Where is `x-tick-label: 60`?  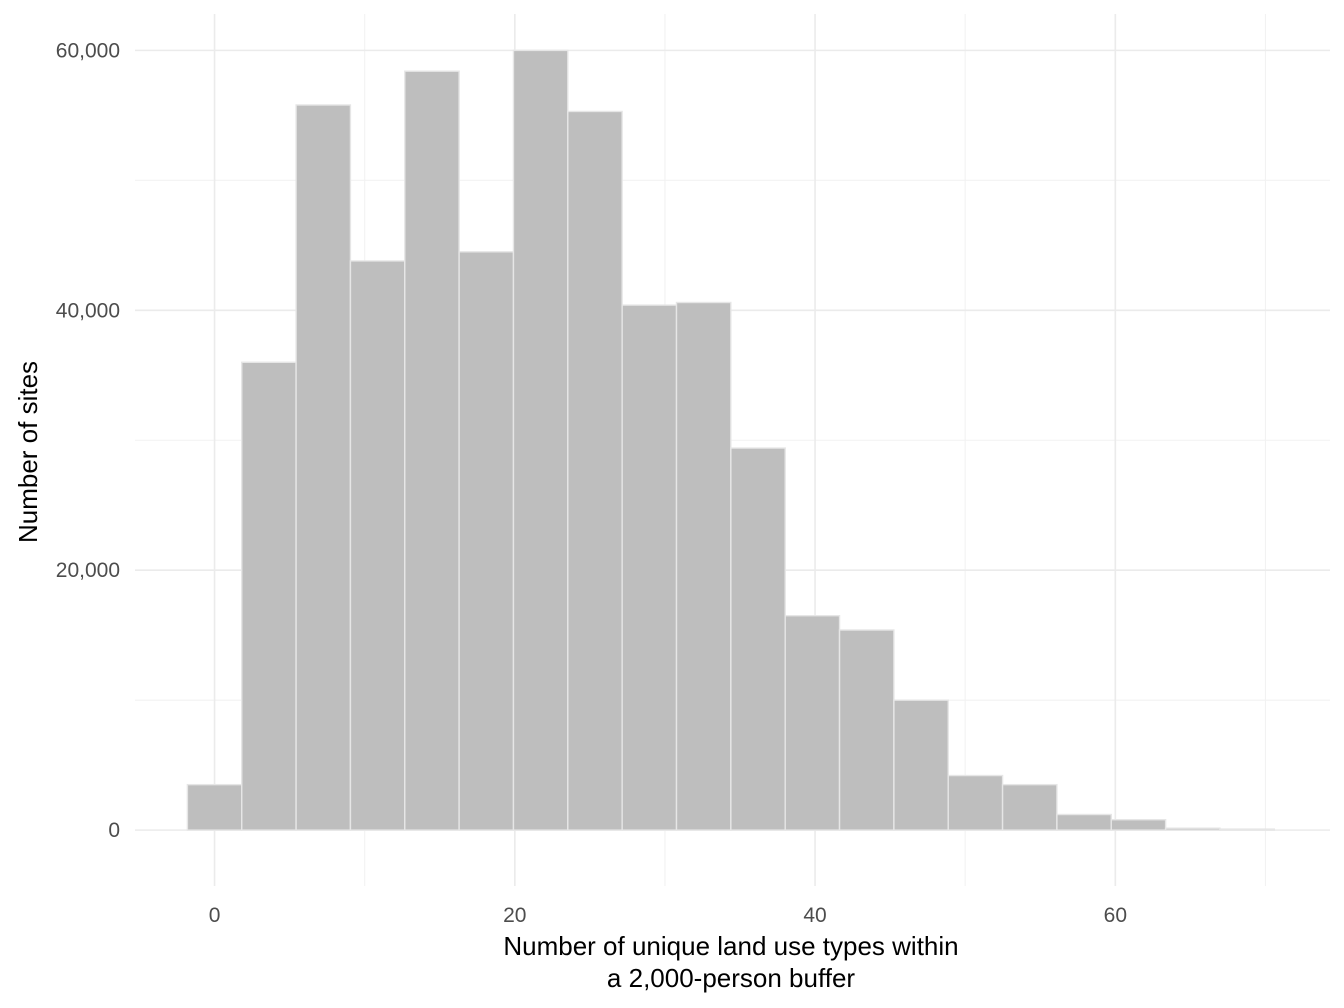 x-tick-label: 60 is located at coordinates (1115, 915).